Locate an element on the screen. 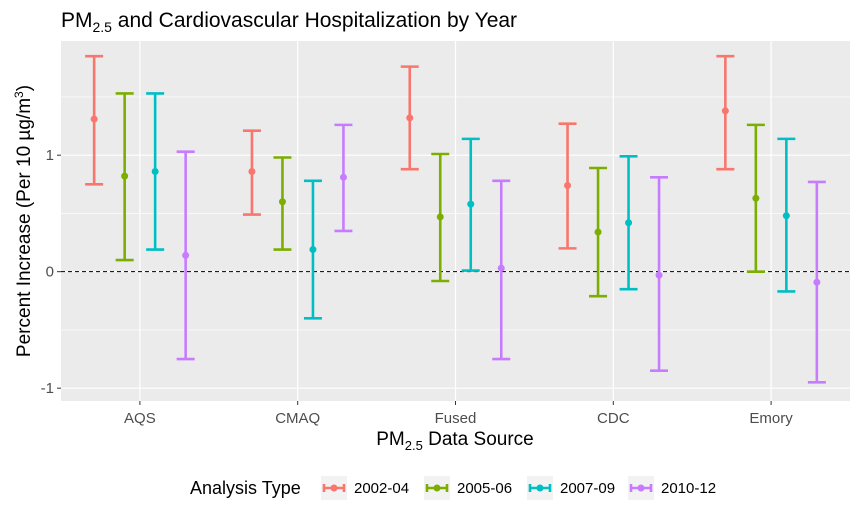 The width and height of the screenshot is (857, 512). title-main: PM is located at coordinates (77, 20).